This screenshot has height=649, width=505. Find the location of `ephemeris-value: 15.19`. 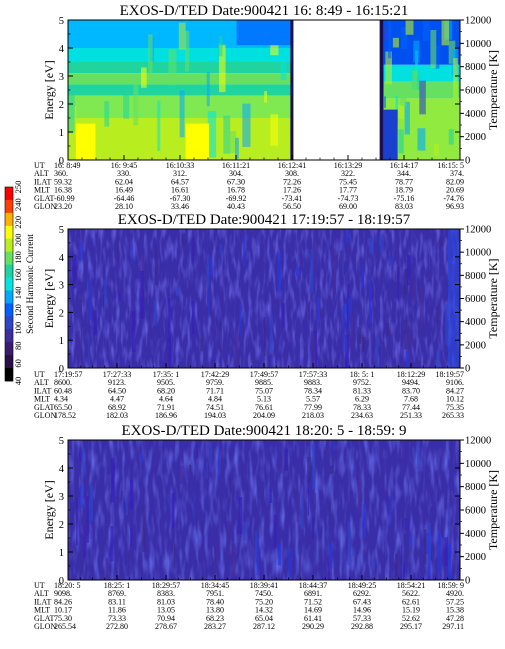

ephemeris-value: 15.19 is located at coordinates (411, 610).